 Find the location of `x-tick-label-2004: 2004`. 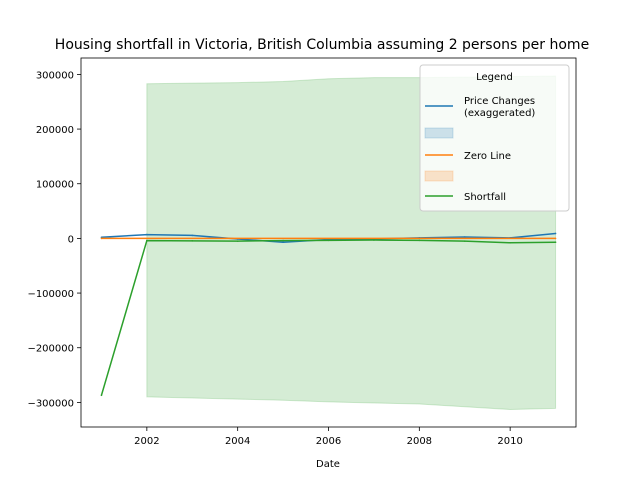

x-tick-label-2004: 2004 is located at coordinates (237, 441).